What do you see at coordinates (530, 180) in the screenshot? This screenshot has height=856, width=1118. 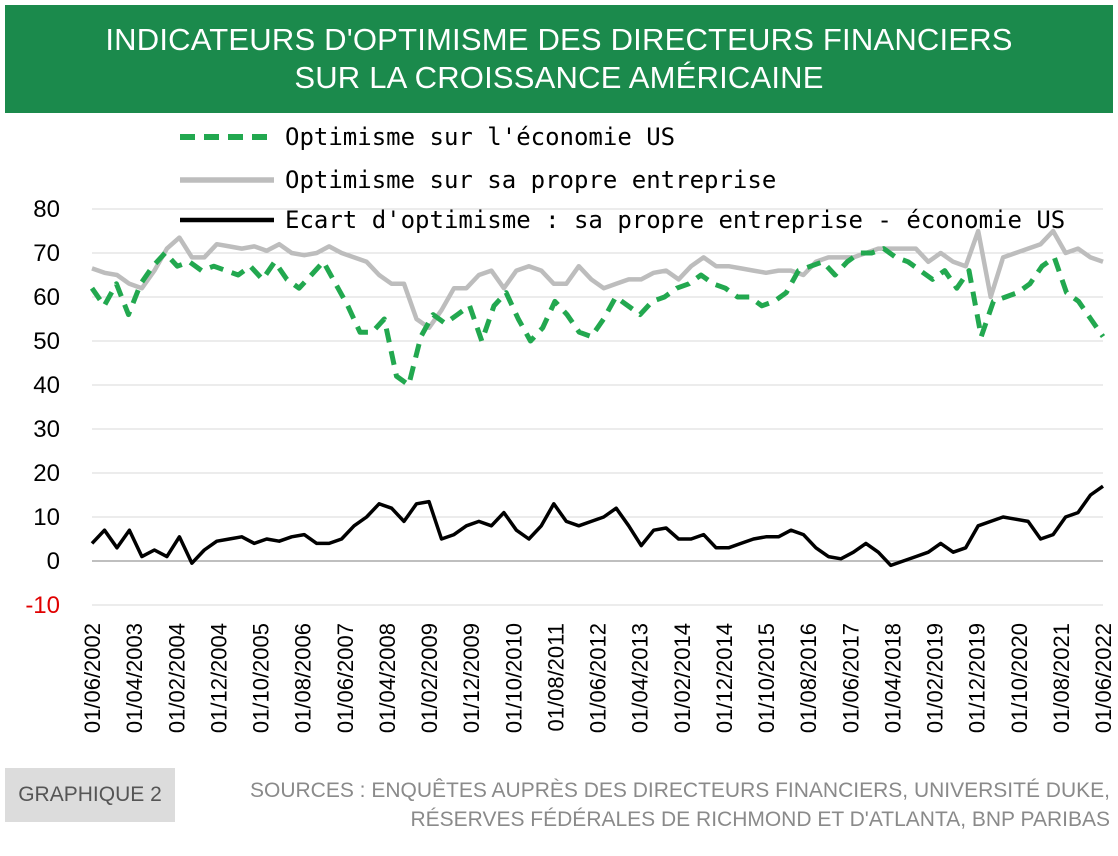 I see `legend-label-own-company: Optimisme sur sa propre entreprise` at bounding box center [530, 180].